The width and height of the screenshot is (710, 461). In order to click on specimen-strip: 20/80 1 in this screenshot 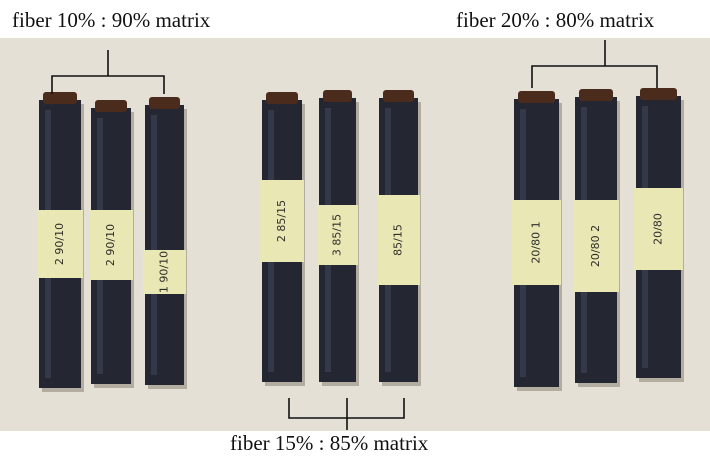, I will do `click(537, 241)`.